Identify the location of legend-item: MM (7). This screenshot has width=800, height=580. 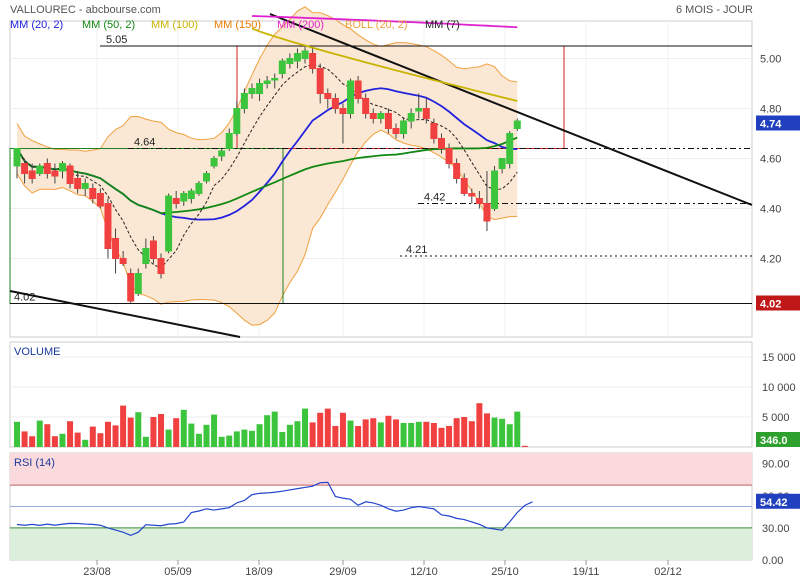
(442, 25).